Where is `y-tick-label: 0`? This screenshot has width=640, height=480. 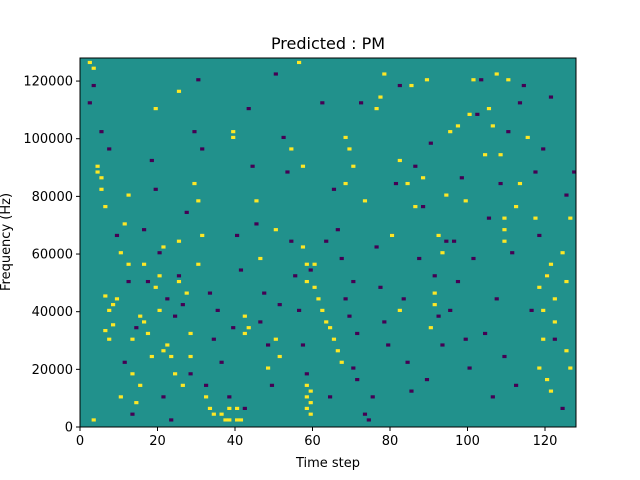 y-tick-label: 0 is located at coordinates (69, 428).